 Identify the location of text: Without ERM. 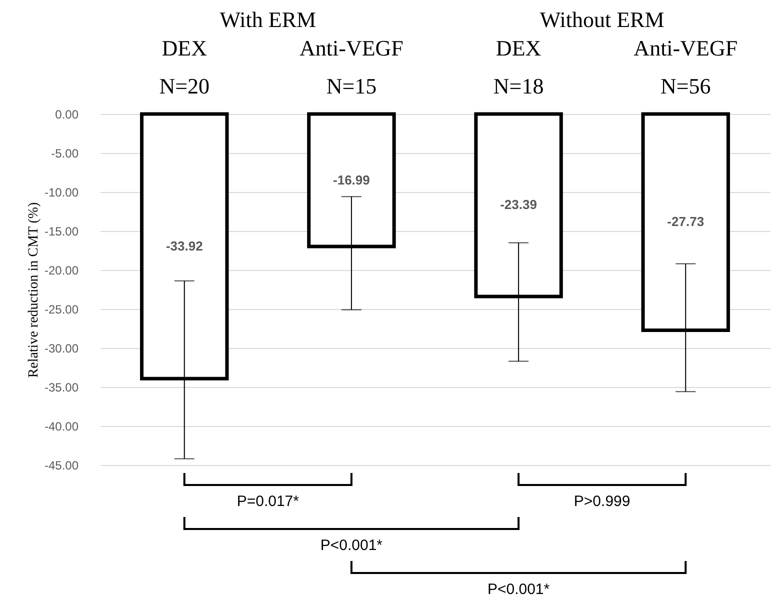
(602, 19).